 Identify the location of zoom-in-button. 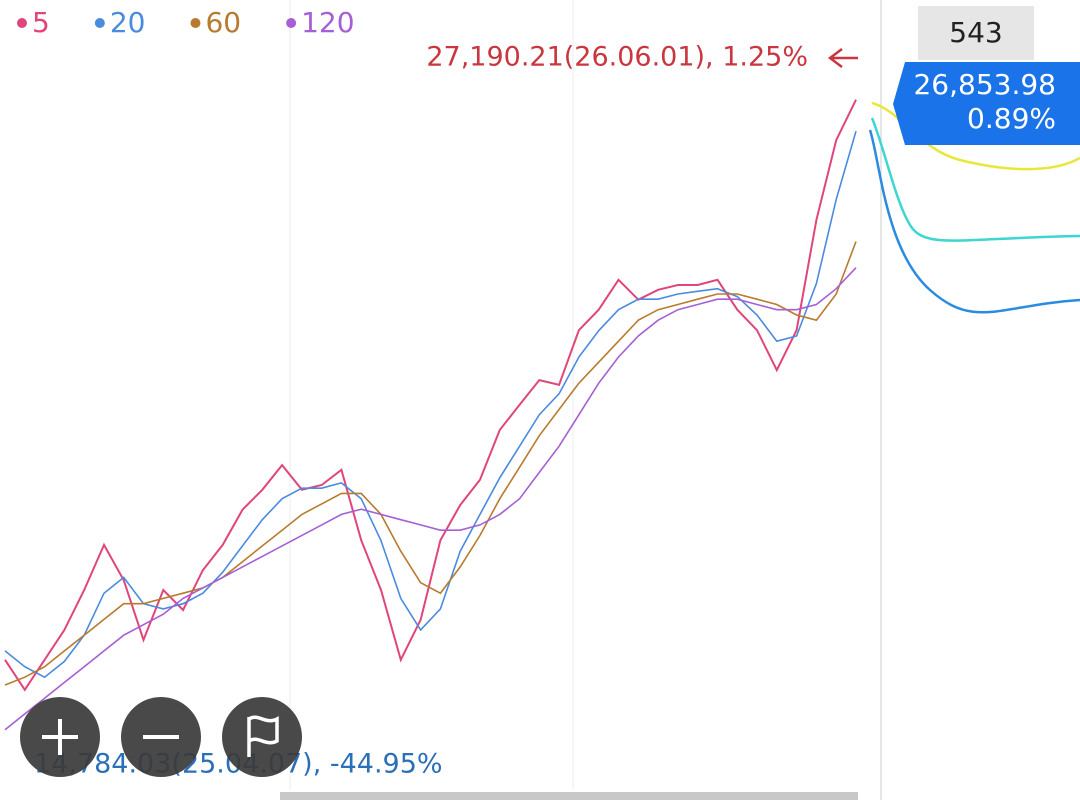
(60, 737).